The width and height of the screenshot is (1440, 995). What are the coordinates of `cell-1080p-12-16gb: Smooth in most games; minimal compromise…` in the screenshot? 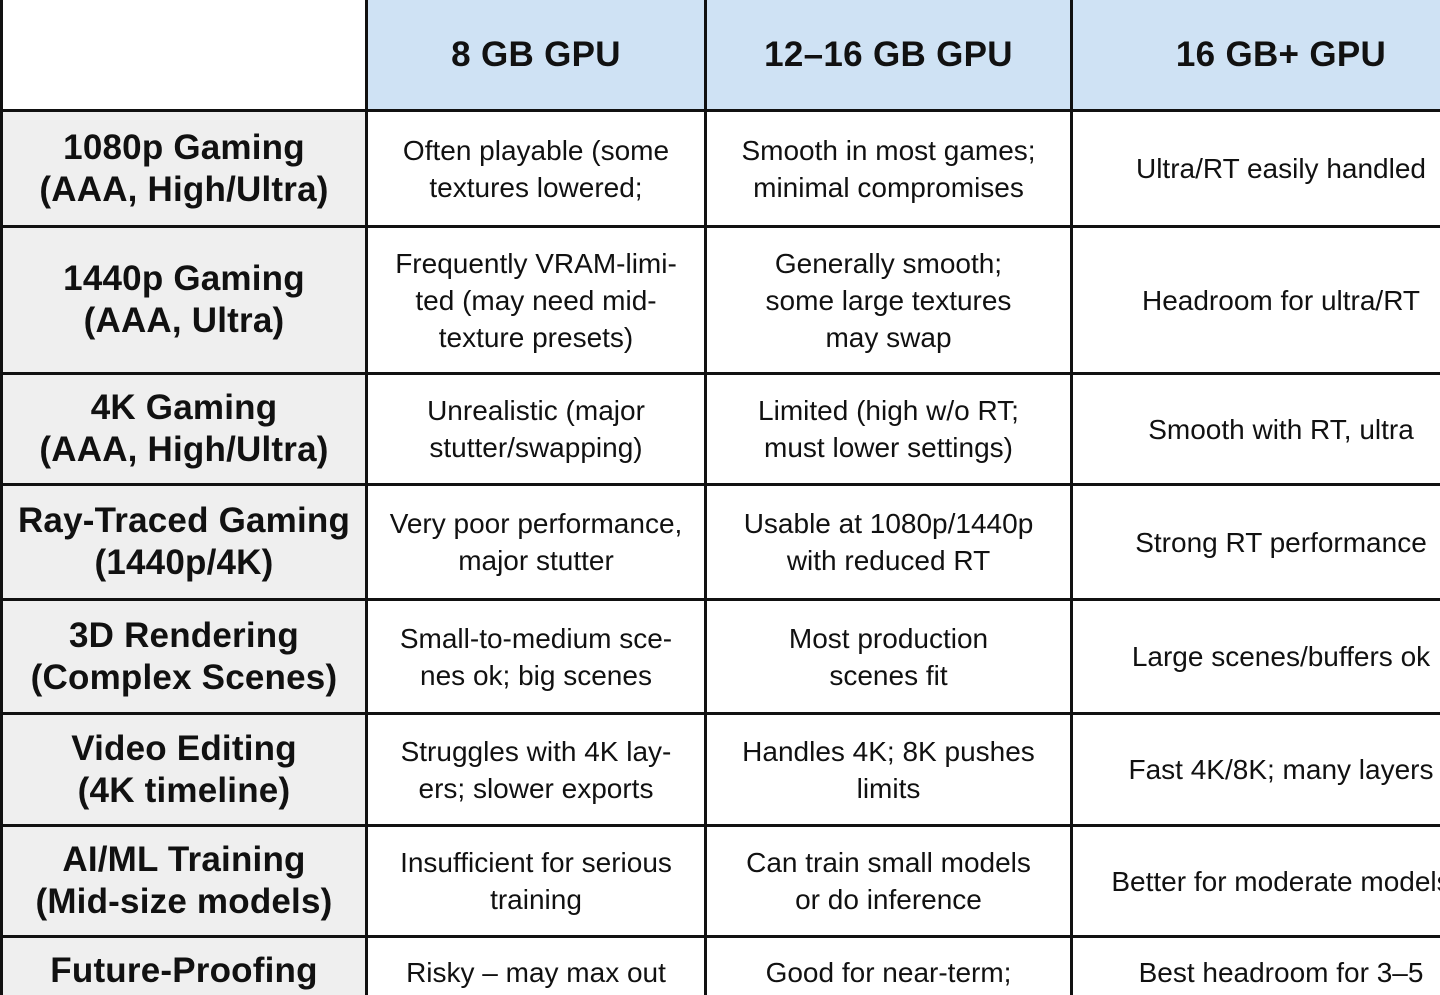 It's located at (890, 170).